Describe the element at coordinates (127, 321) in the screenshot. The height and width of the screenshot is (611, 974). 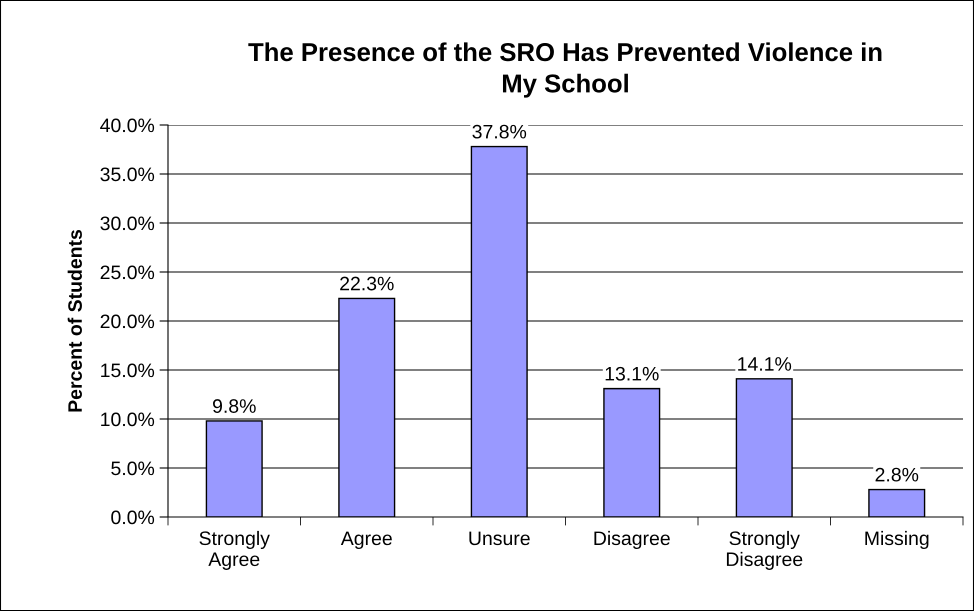
I see `y-tick-label: 20.0%` at that location.